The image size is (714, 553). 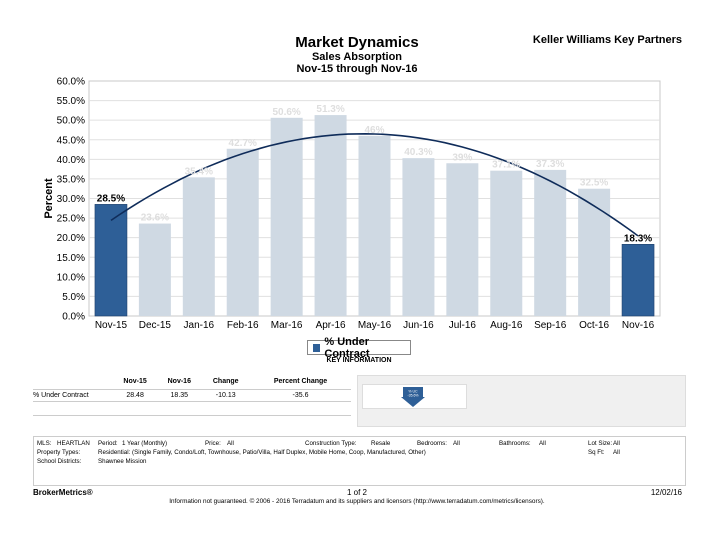 What do you see at coordinates (71, 238) in the screenshot?
I see `y-tick-label: 20.0%` at bounding box center [71, 238].